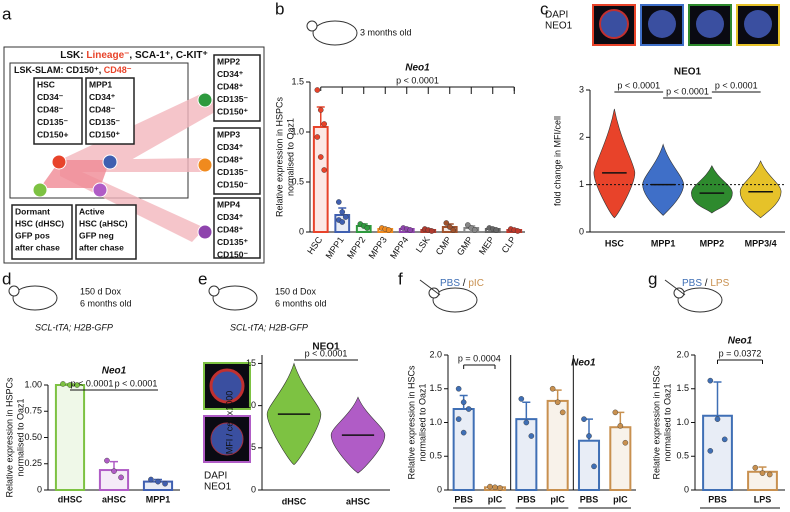  I want to click on x-tick-label: MPP3/4, so click(761, 243).